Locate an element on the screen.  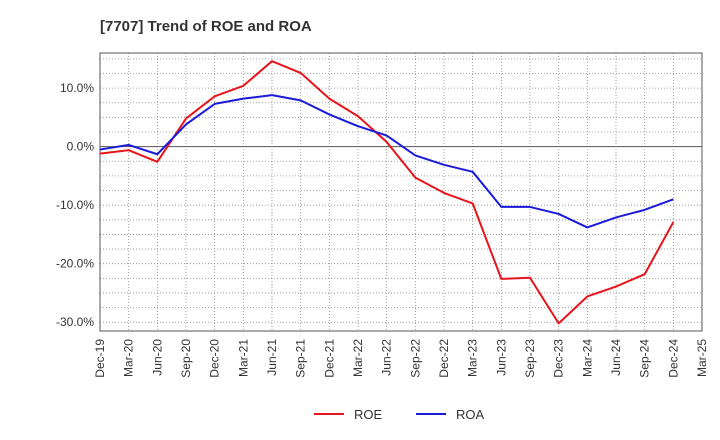
x-tick-label: Sep-21 is located at coordinates (301, 358).